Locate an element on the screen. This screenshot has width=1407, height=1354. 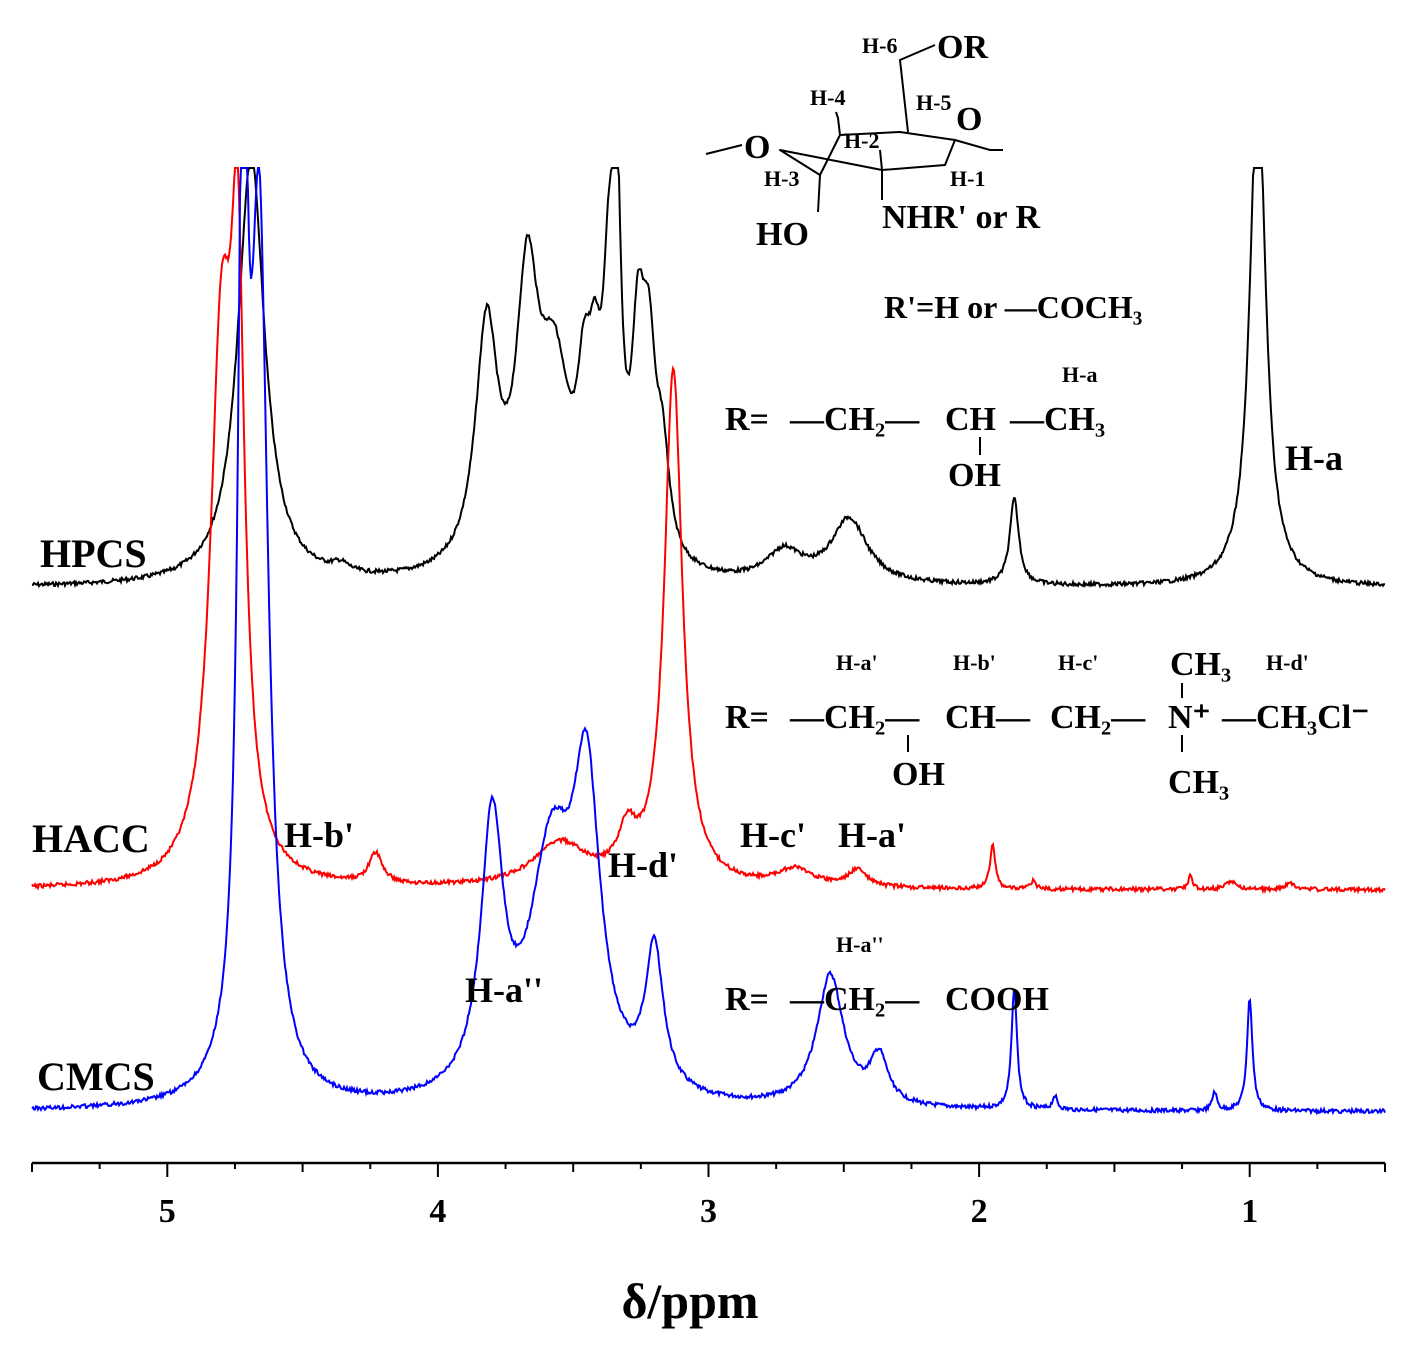
series-label-hacc: HACC is located at coordinates (91, 838).